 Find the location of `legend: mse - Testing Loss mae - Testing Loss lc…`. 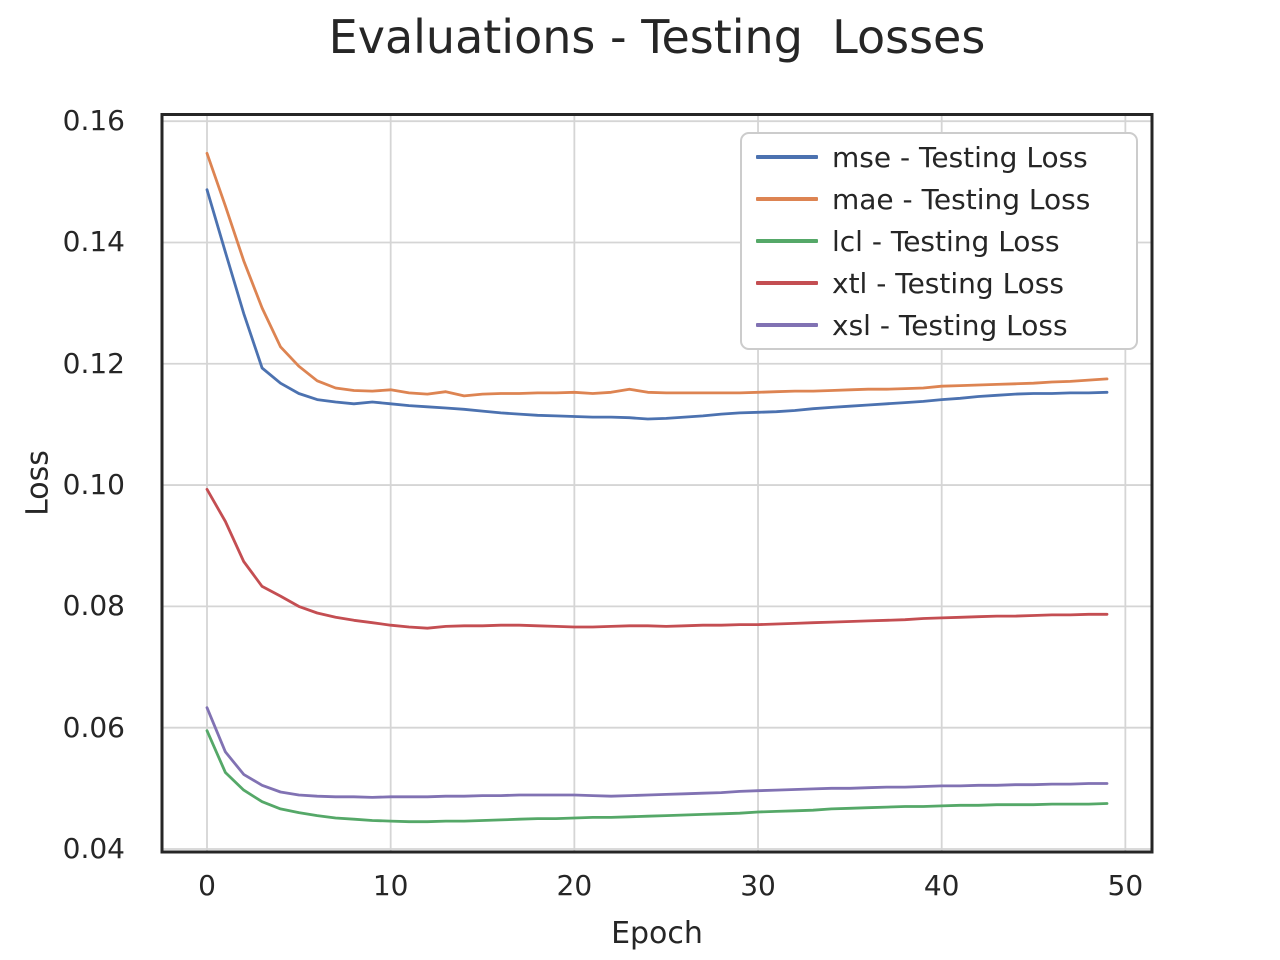

legend: mse - Testing Loss mae - Testing Loss lc… is located at coordinates (939, 241).